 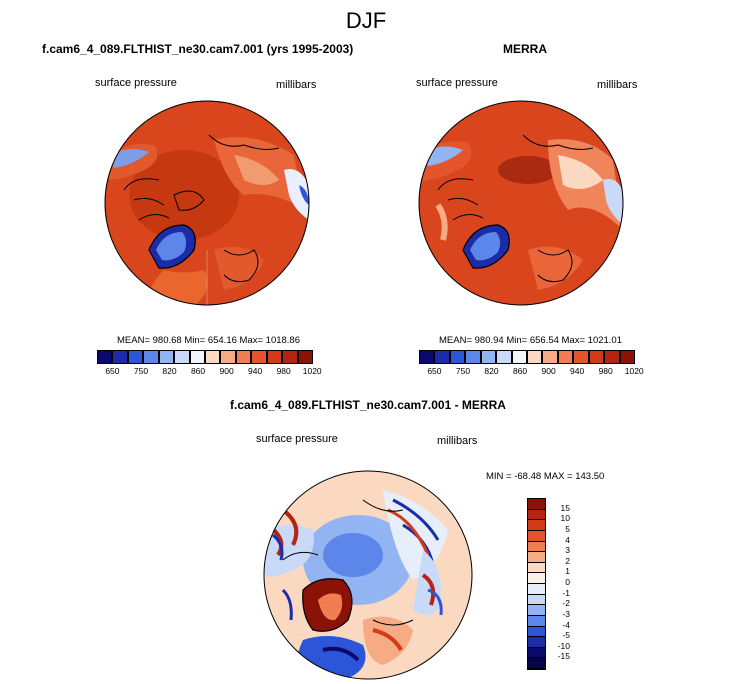 What do you see at coordinates (525, 49) in the screenshot?
I see `right-panel-title: MERRA` at bounding box center [525, 49].